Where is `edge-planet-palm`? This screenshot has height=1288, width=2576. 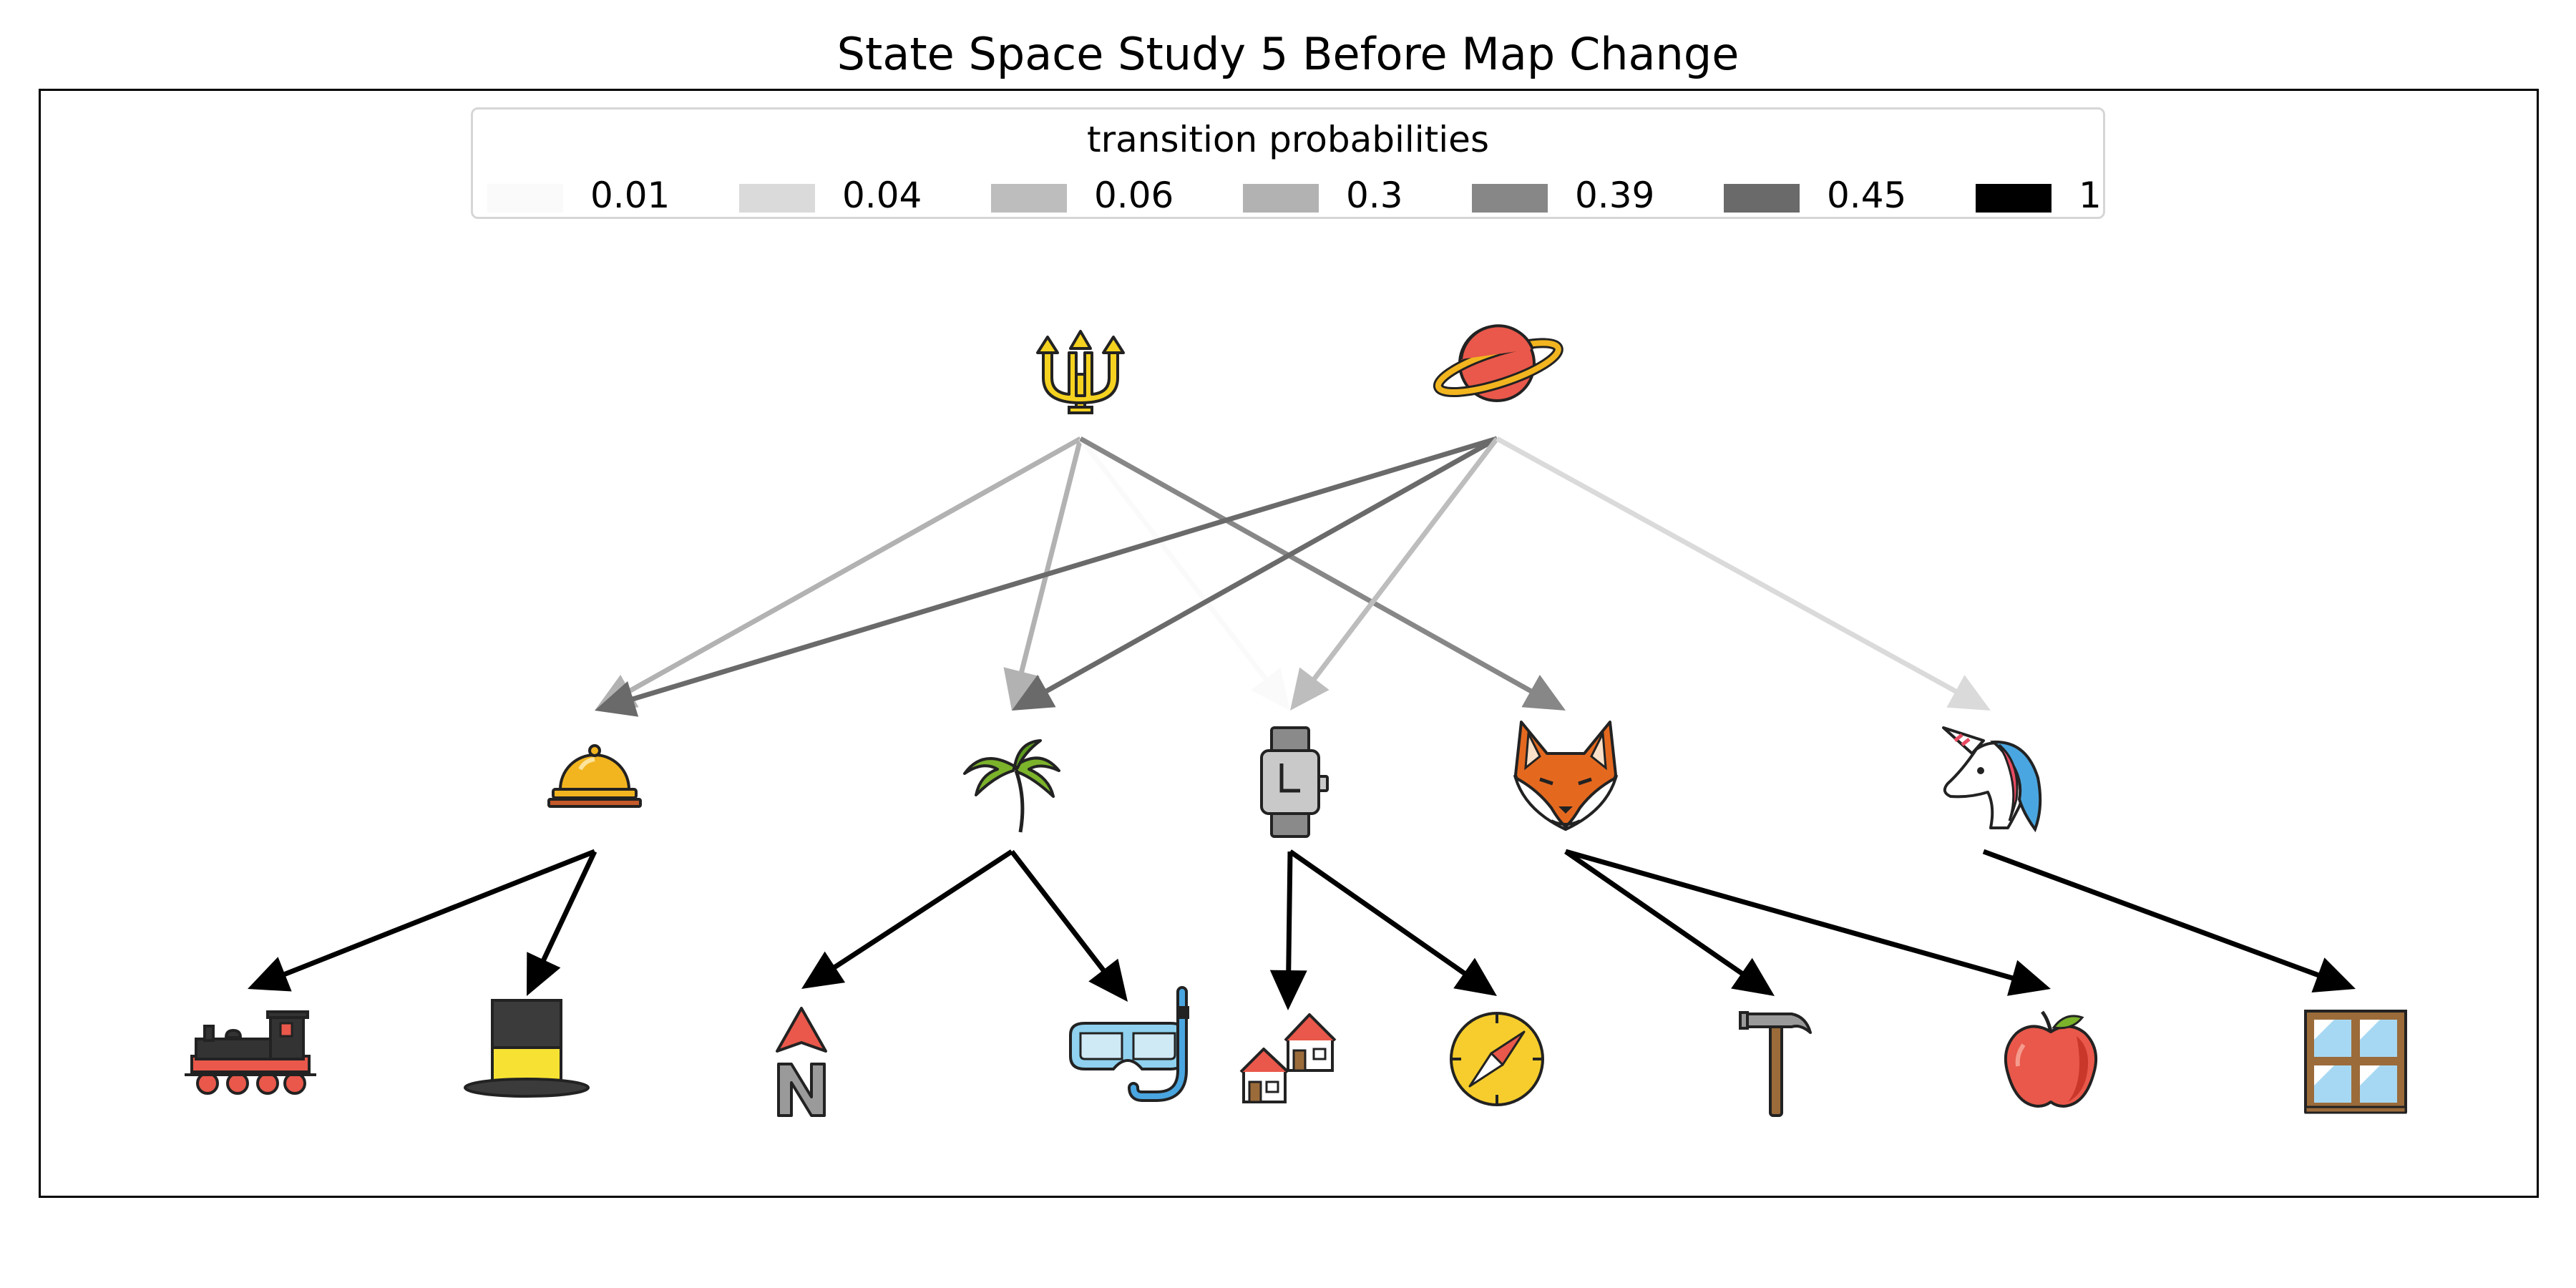 edge-planet-palm is located at coordinates (1255, 573).